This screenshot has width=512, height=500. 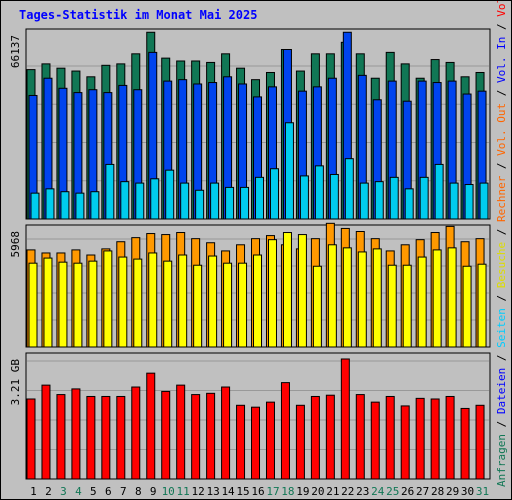 I want to click on legend-item-anfragen: Anfragen, so click(x=501, y=460).